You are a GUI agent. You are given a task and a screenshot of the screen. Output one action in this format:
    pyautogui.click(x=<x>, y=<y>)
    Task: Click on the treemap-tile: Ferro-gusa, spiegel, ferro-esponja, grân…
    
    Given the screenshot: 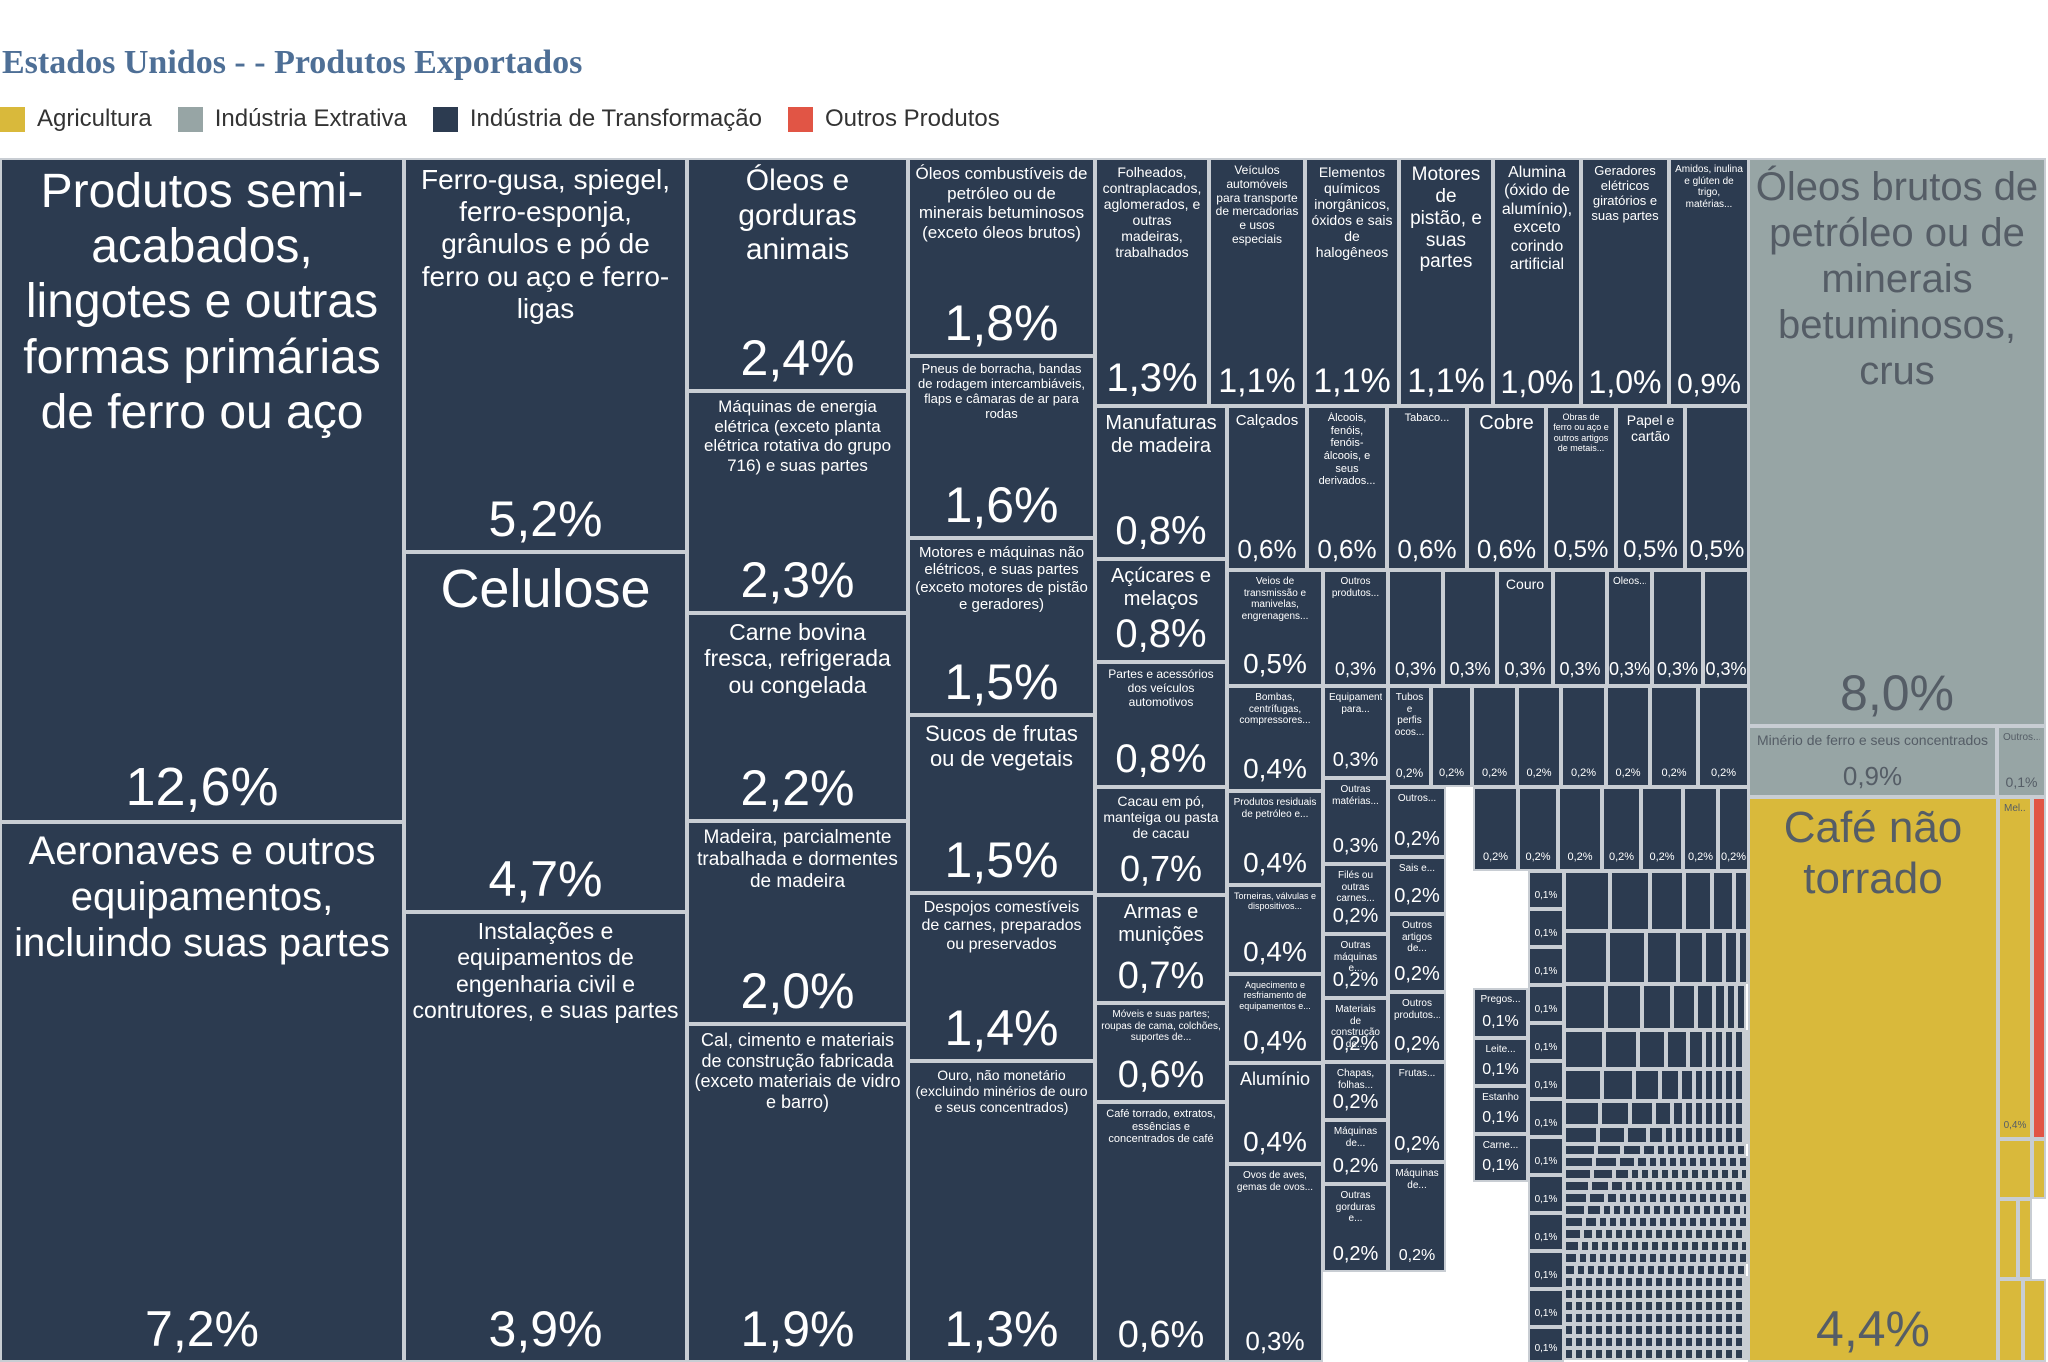 What is the action you would take?
    pyautogui.click(x=545, y=355)
    